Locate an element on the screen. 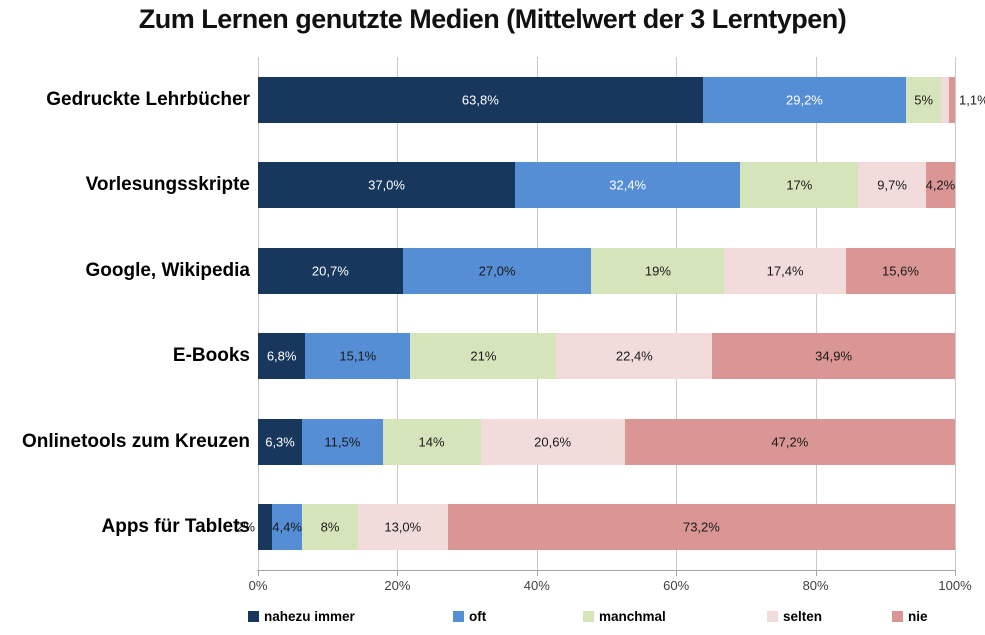 Image resolution: width=985 pixels, height=635 pixels. bar-track: 37,0% 32,4% 17% 9,7% 4,2% is located at coordinates (607, 185).